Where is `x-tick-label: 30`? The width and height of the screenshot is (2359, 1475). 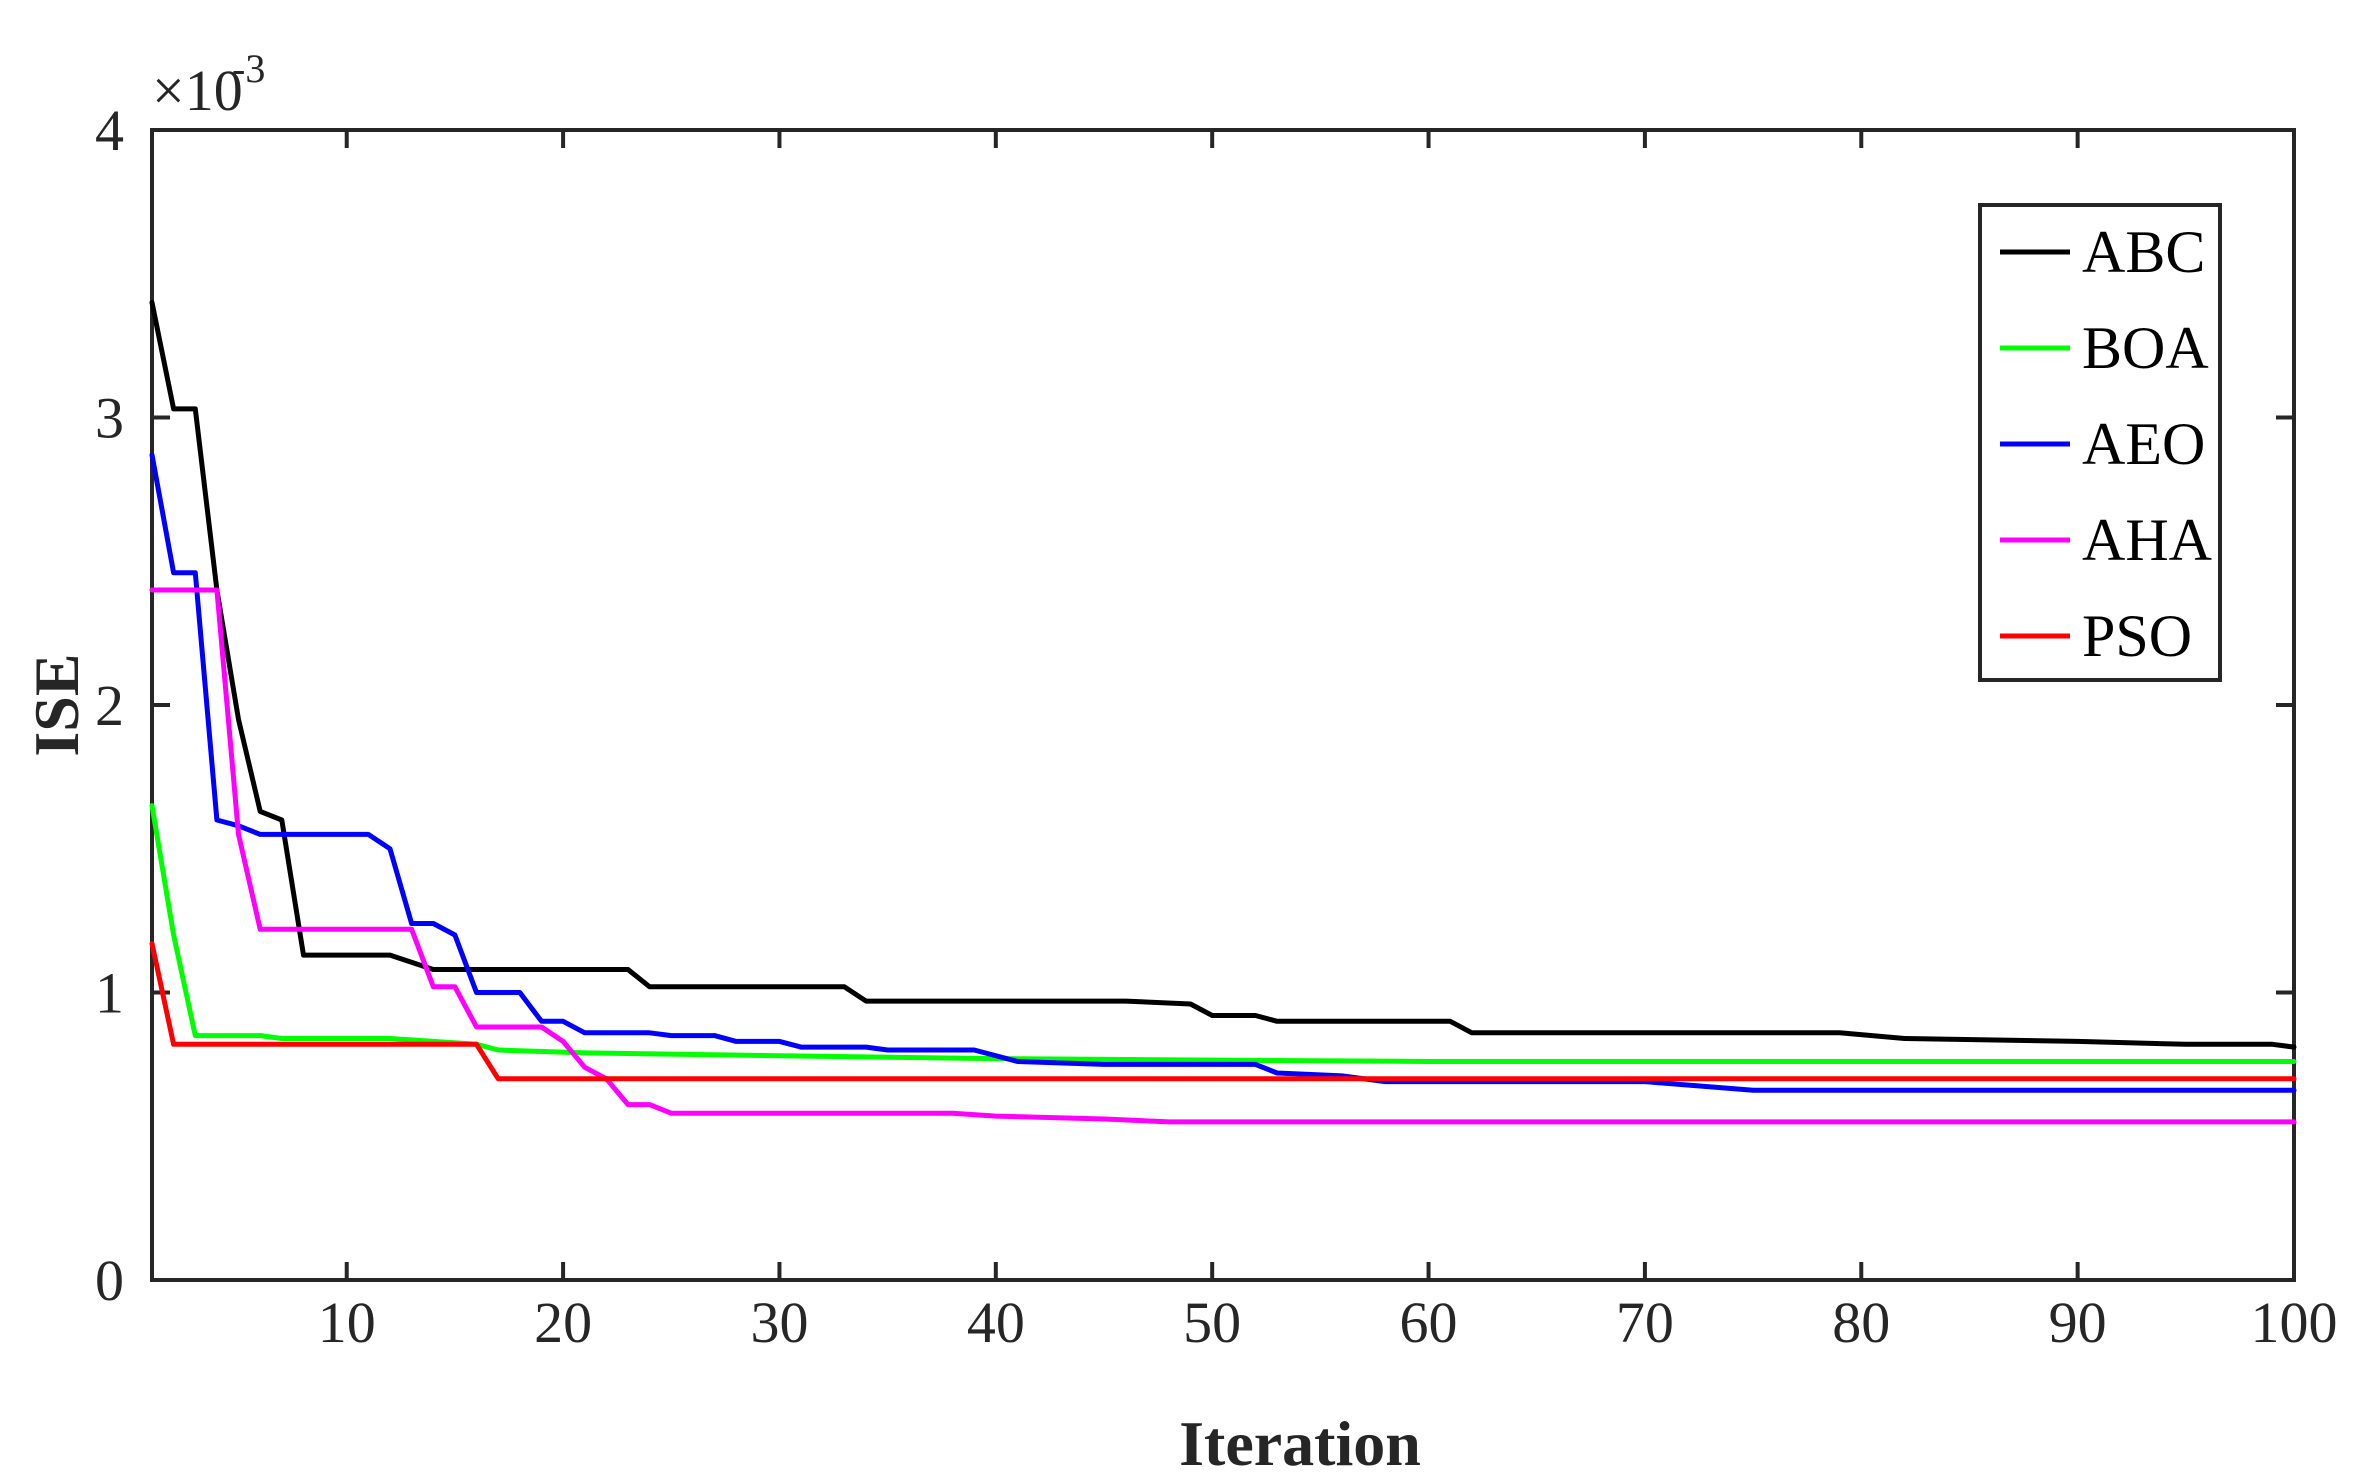 x-tick-label: 30 is located at coordinates (779, 1322).